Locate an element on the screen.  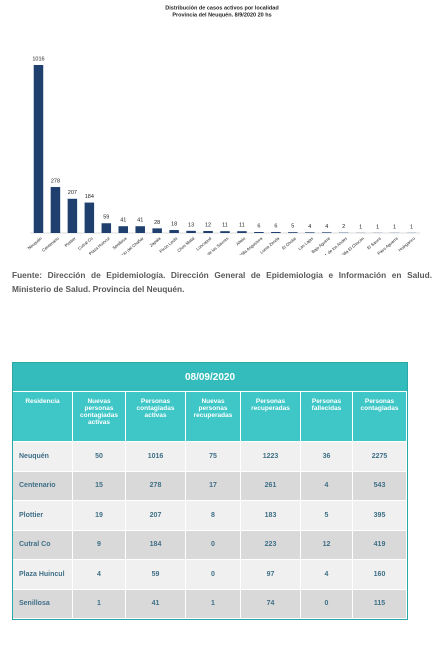
table-cell: 17 is located at coordinates (213, 486).